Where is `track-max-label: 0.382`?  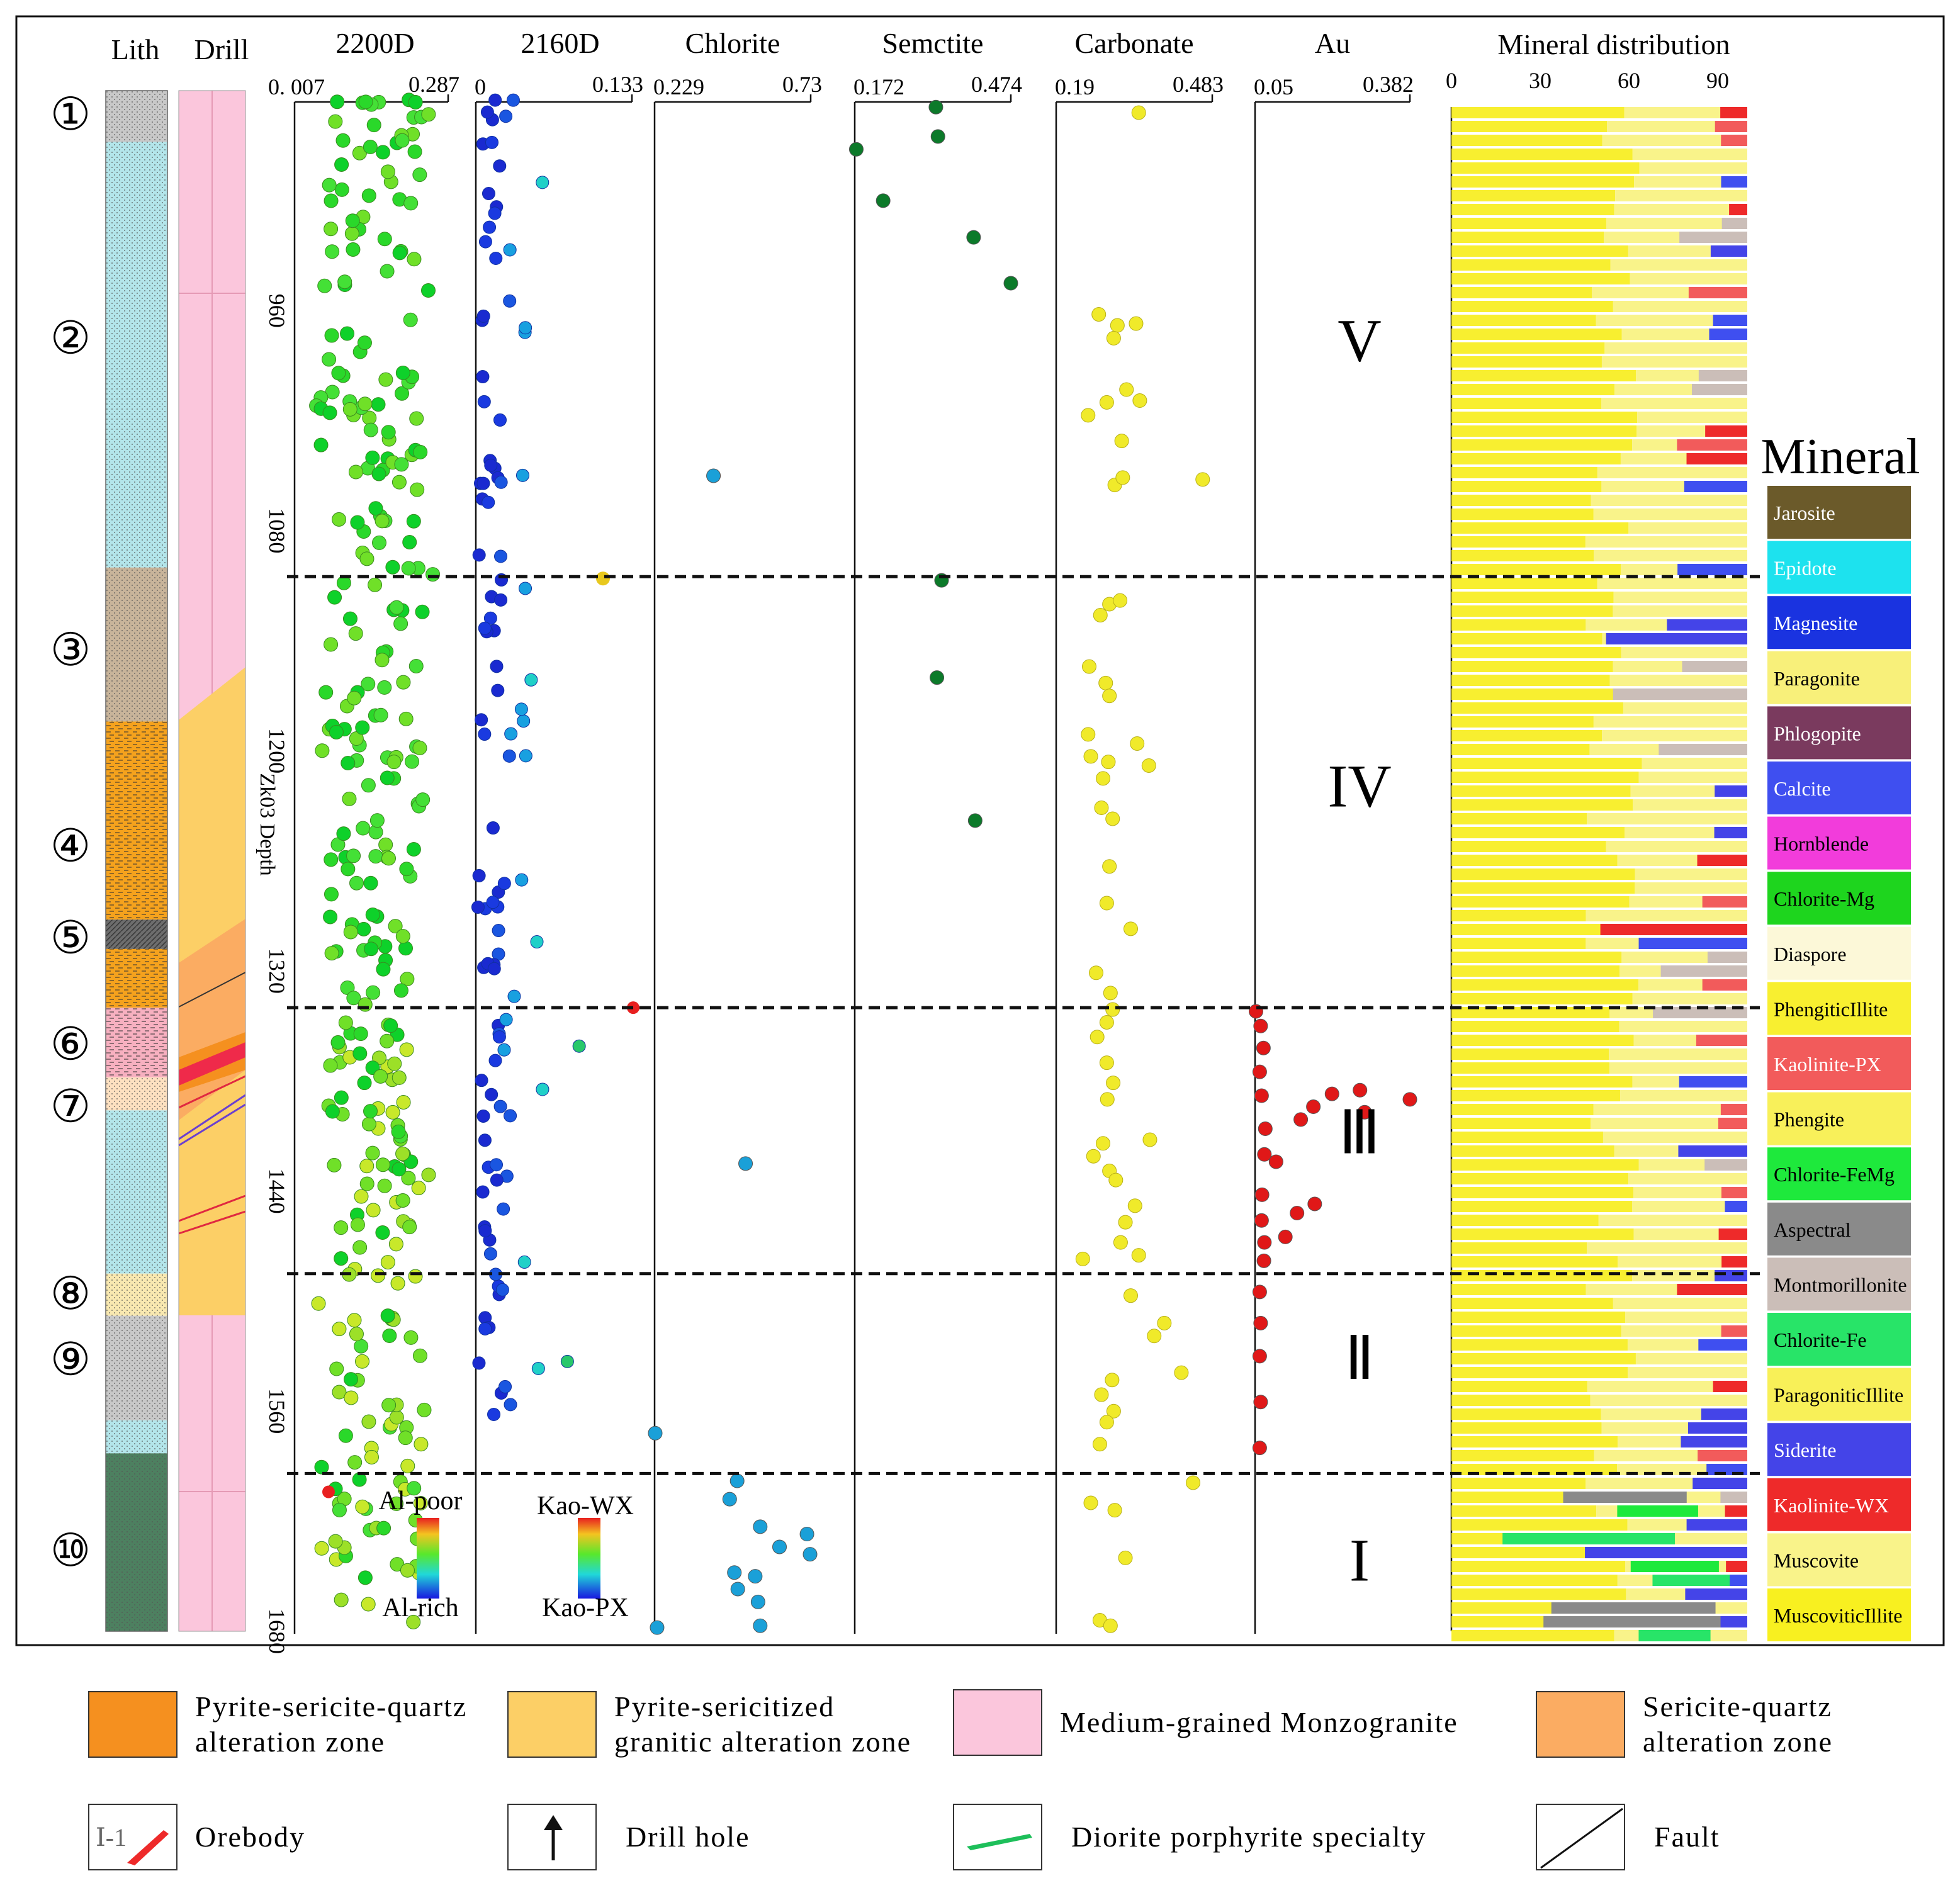
track-max-label: 0.382 is located at coordinates (1388, 85).